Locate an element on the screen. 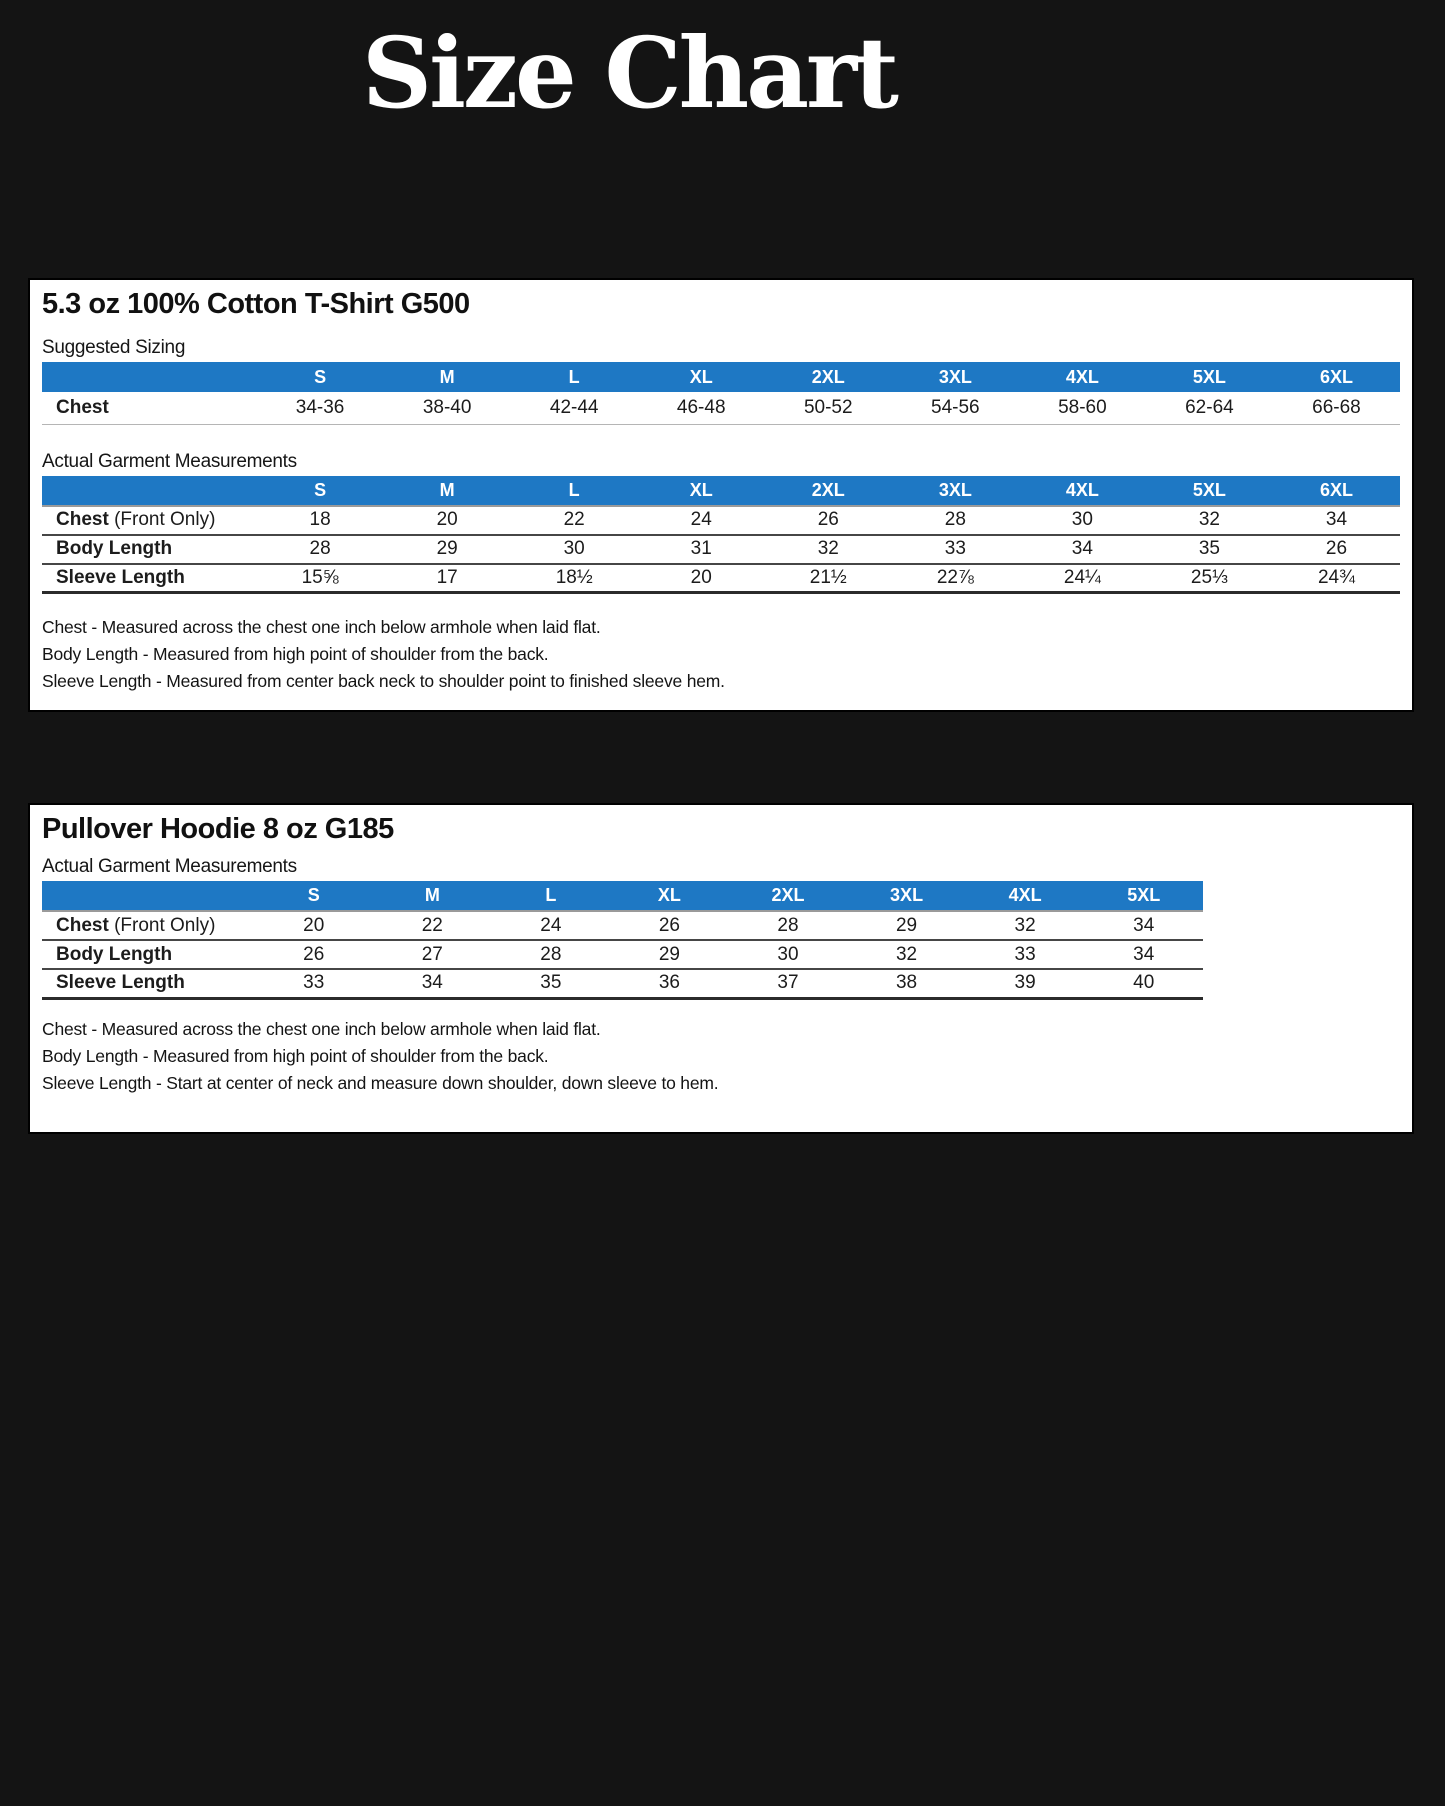 This screenshot has width=1445, height=1806. page-title: Size Chart is located at coordinates (630, 73).